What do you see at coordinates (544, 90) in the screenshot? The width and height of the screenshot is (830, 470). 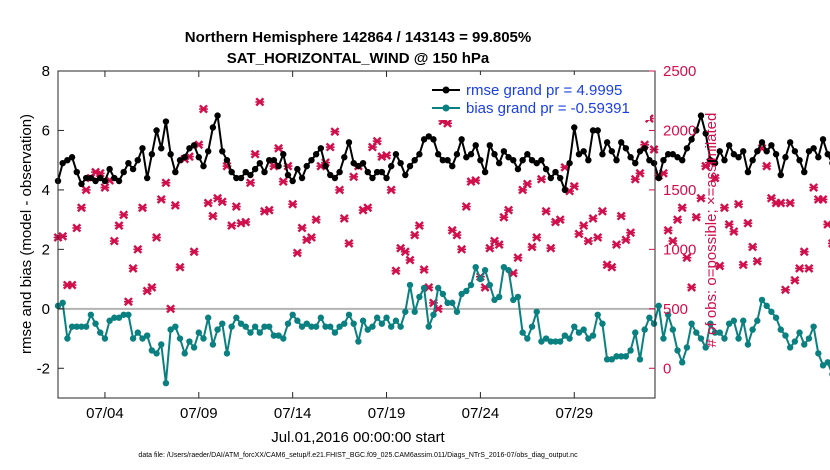 I see `legend-rmse-label: rmse grand pr = 4.9995` at bounding box center [544, 90].